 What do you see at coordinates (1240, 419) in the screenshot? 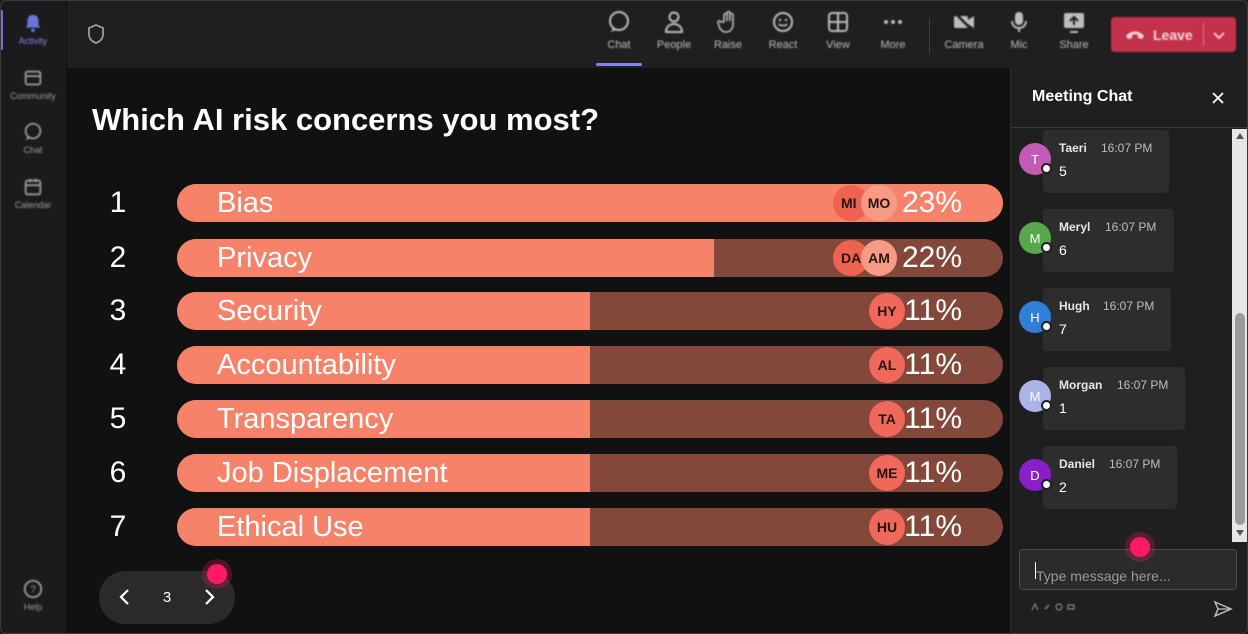
I see `scrollbar-thumb` at bounding box center [1240, 419].